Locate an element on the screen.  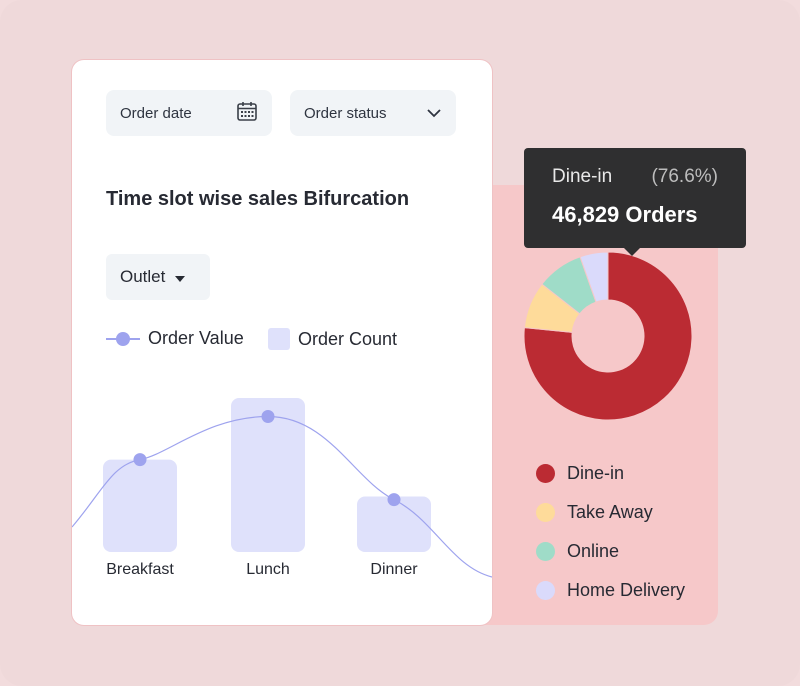
time-slot-chart: Breakfast Lunch Dinner is located at coordinates (282, 488).